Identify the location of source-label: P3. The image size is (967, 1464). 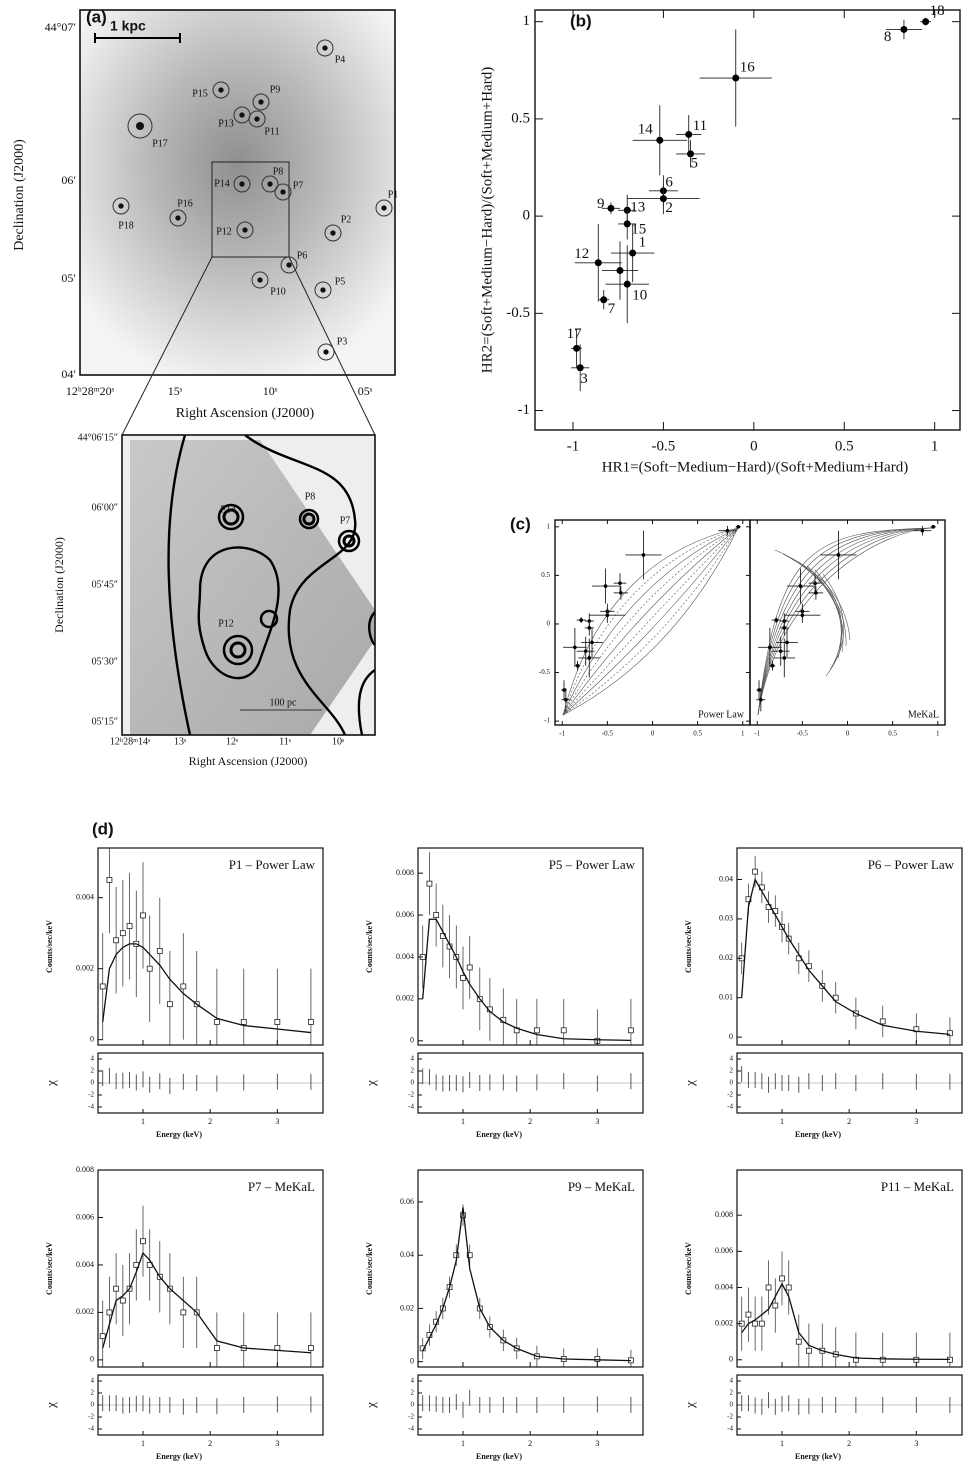
(342, 341).